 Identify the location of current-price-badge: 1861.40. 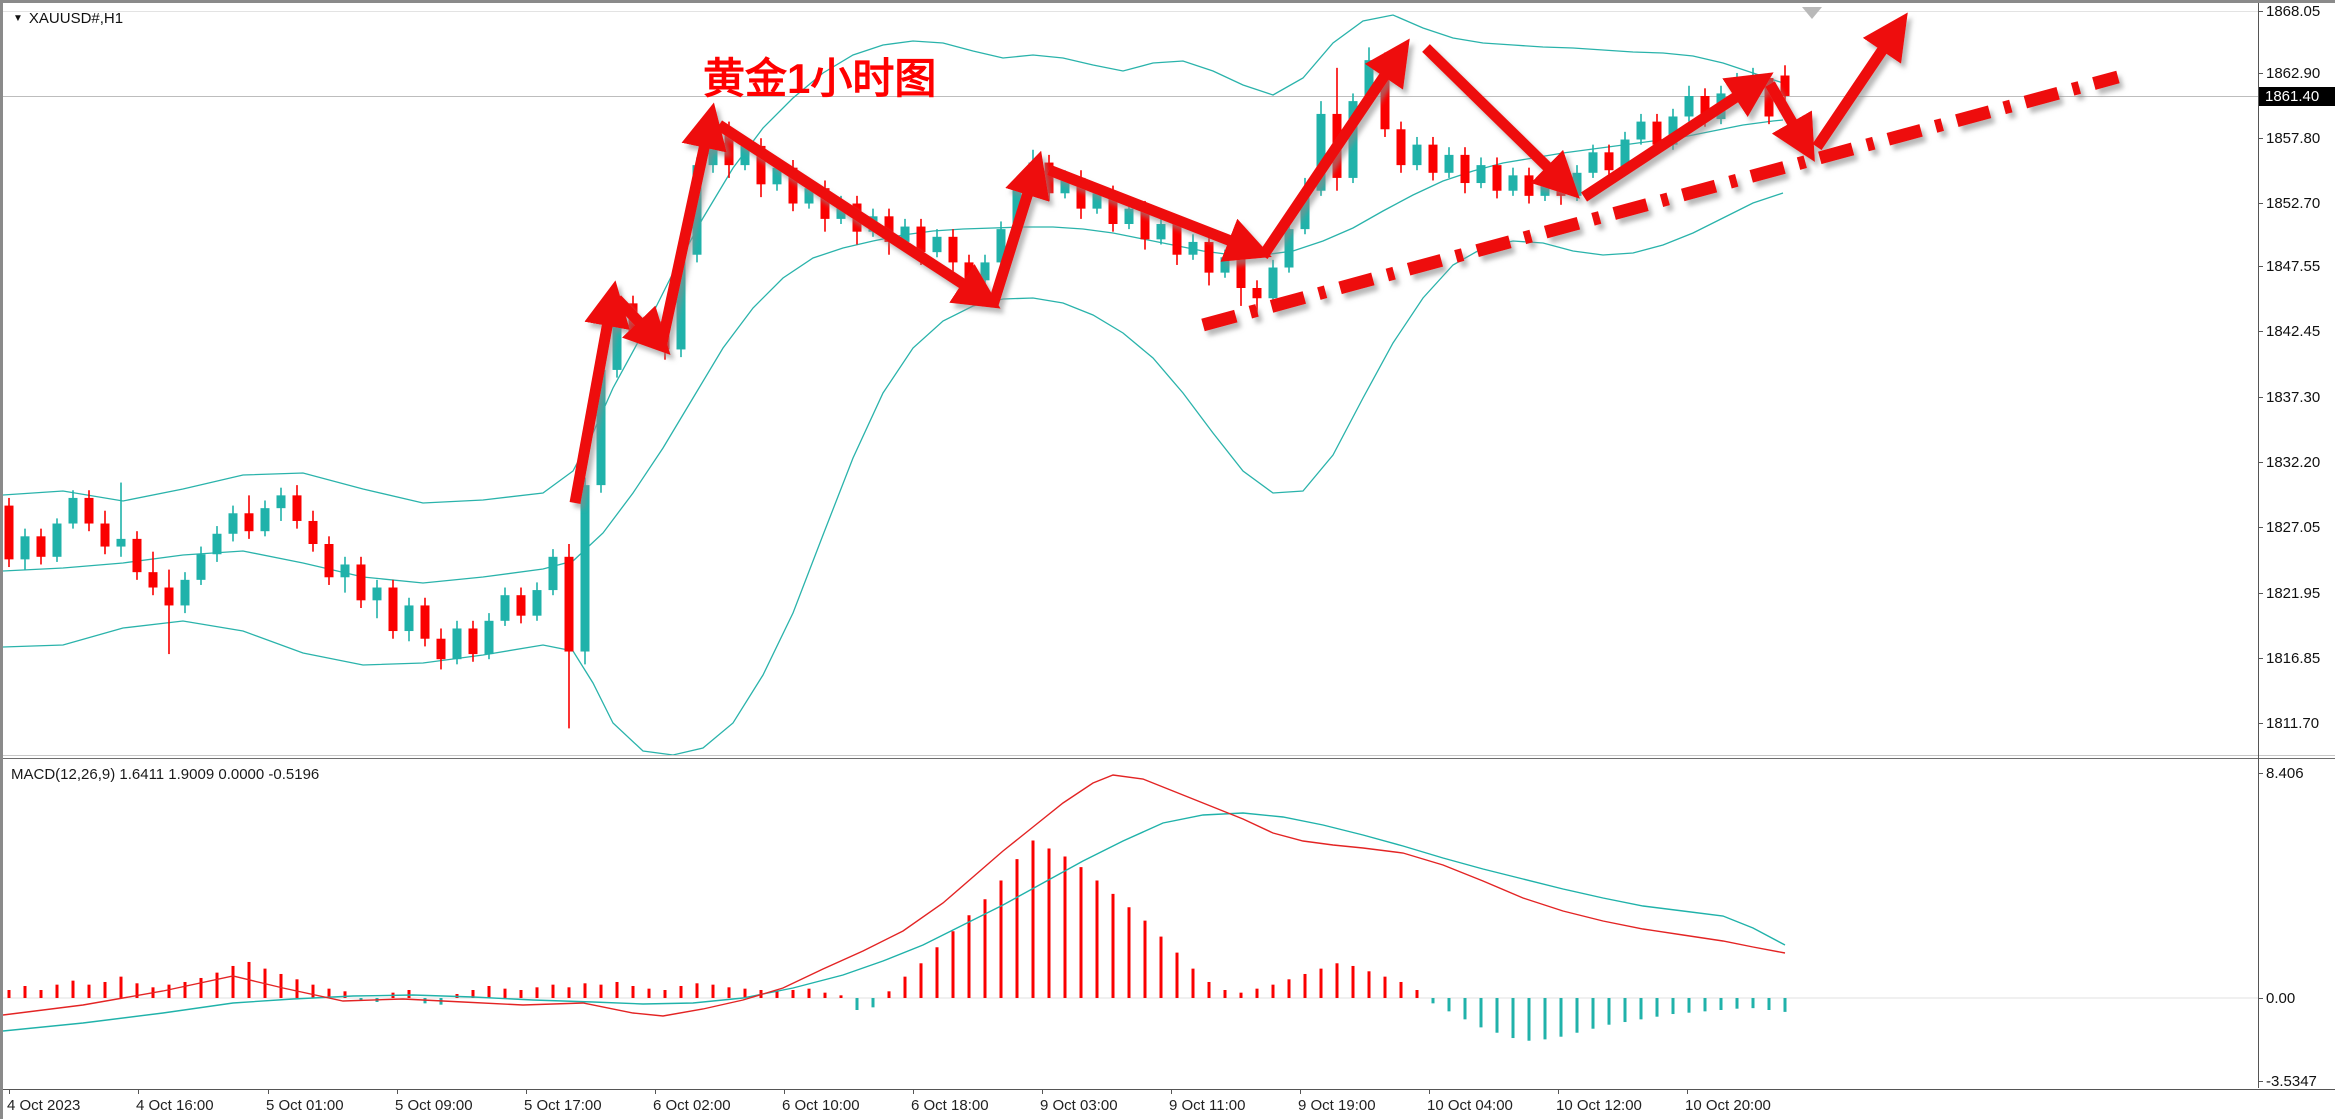
(2297, 96).